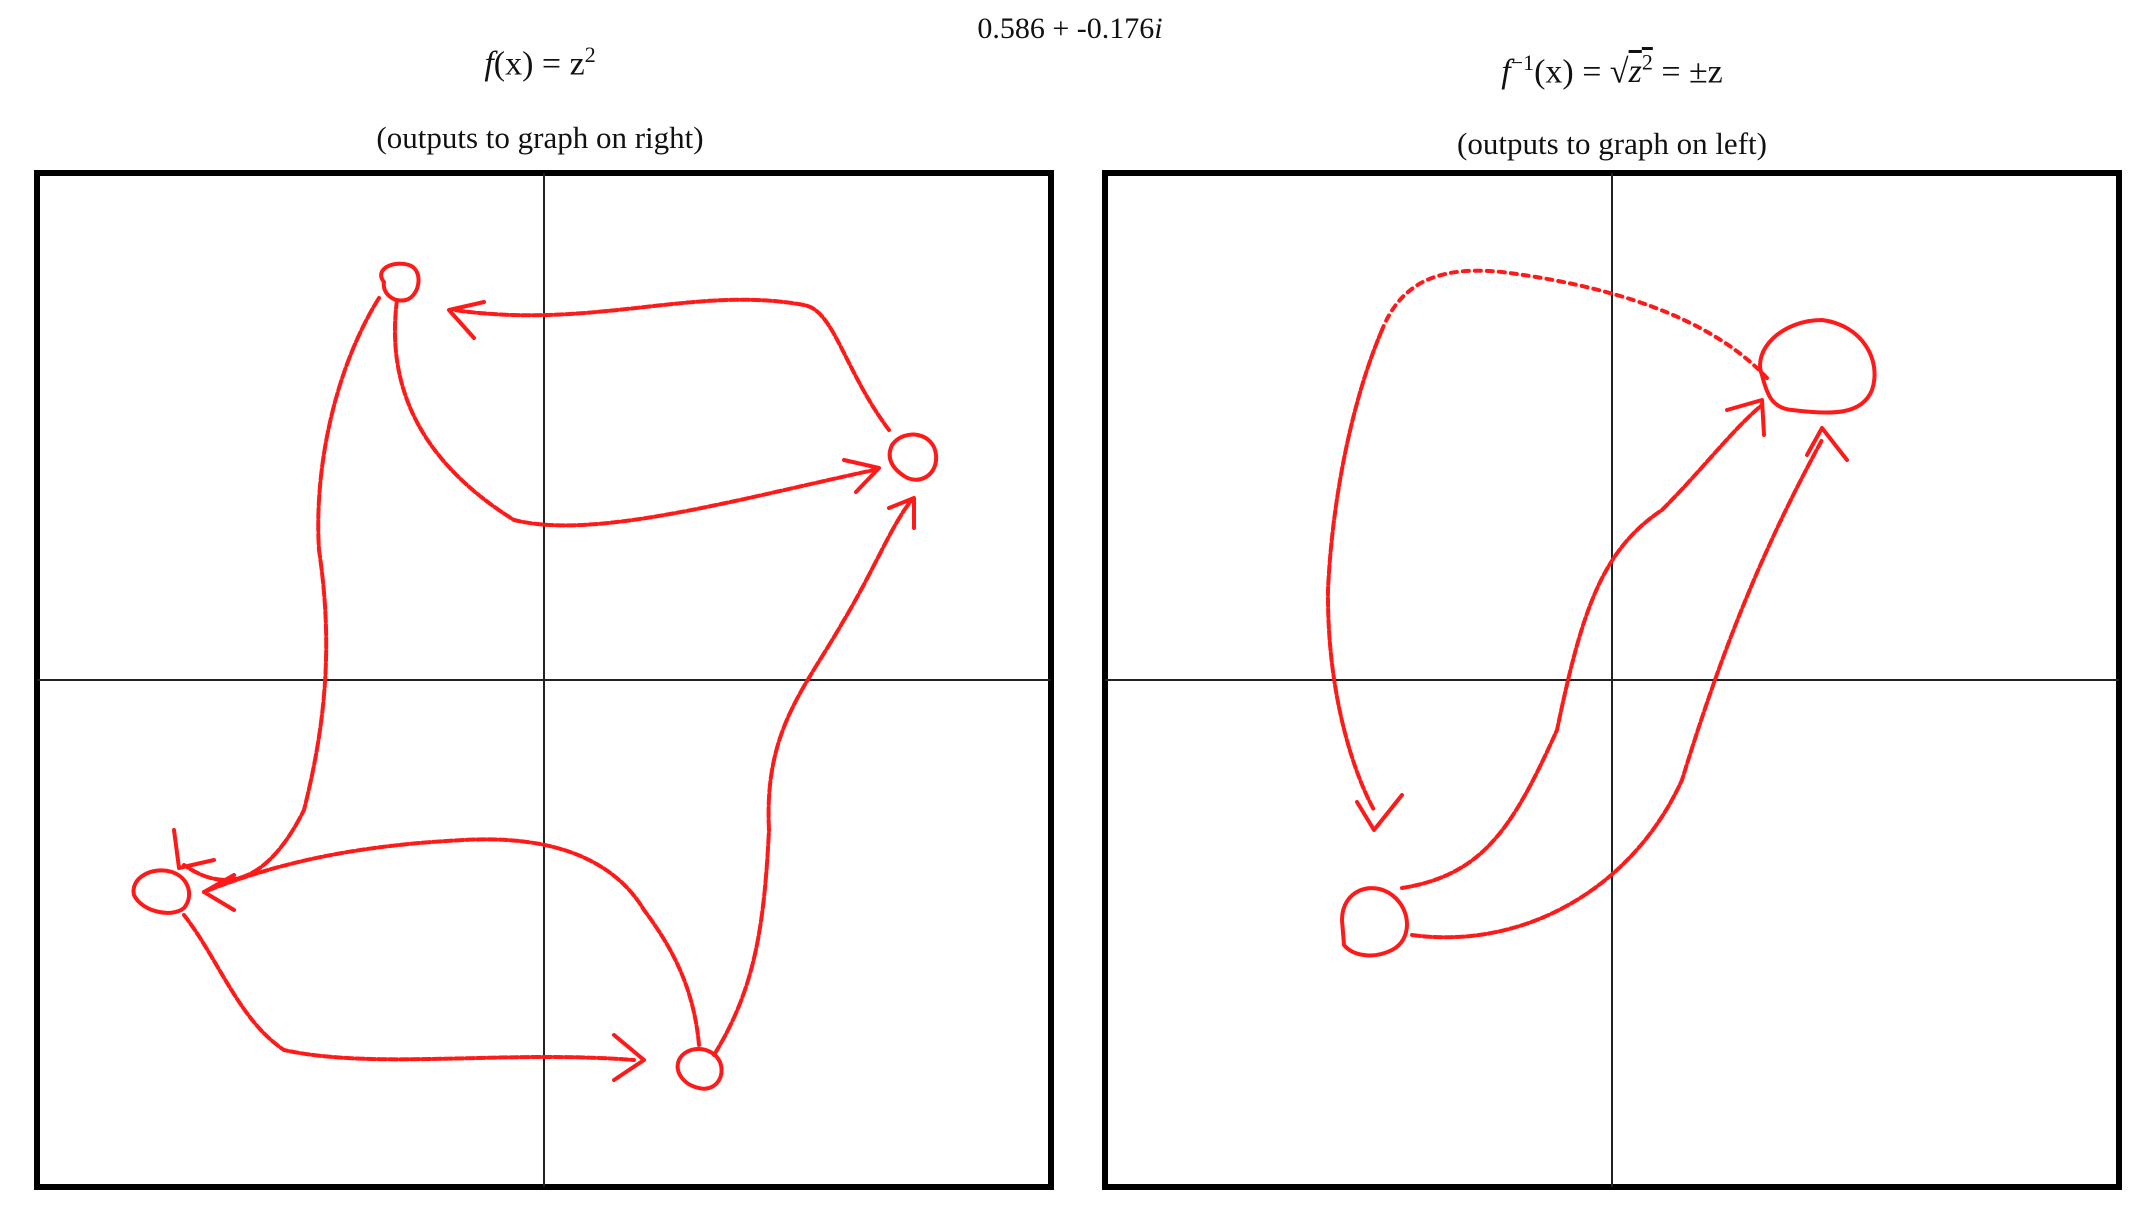  What do you see at coordinates (861, 476) in the screenshot?
I see `left-arrow-upper-middle` at bounding box center [861, 476].